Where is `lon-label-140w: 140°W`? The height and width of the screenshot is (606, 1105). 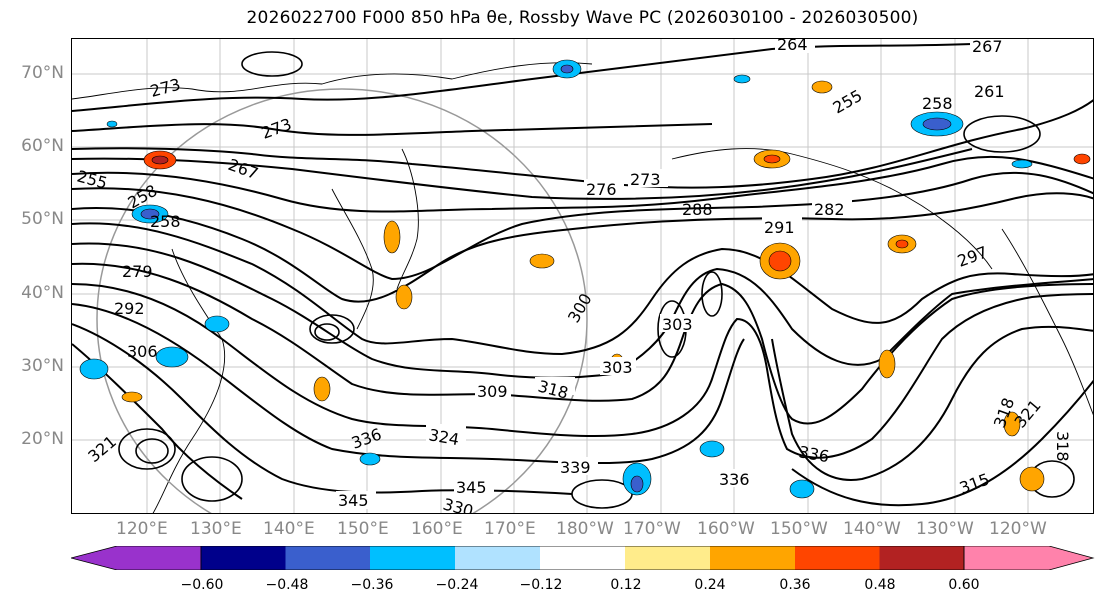 lon-label-140w: 140°W is located at coordinates (872, 529).